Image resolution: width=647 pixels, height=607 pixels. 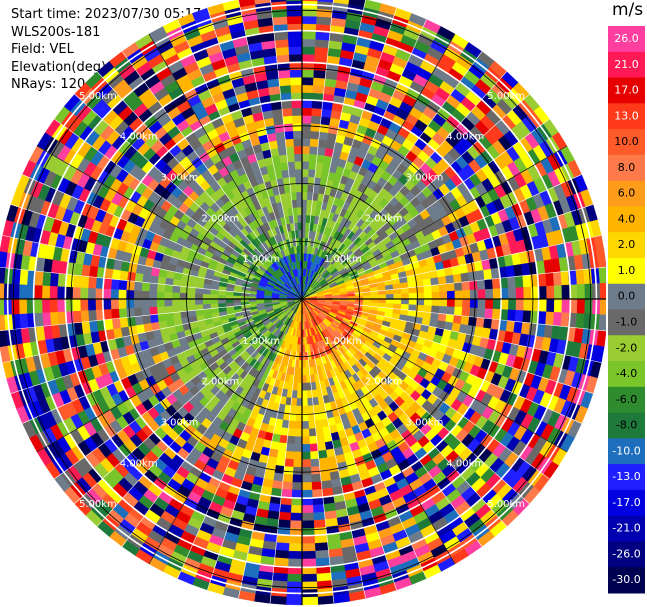 I want to click on colorbar-tick-label: -10.0, so click(x=626, y=450).